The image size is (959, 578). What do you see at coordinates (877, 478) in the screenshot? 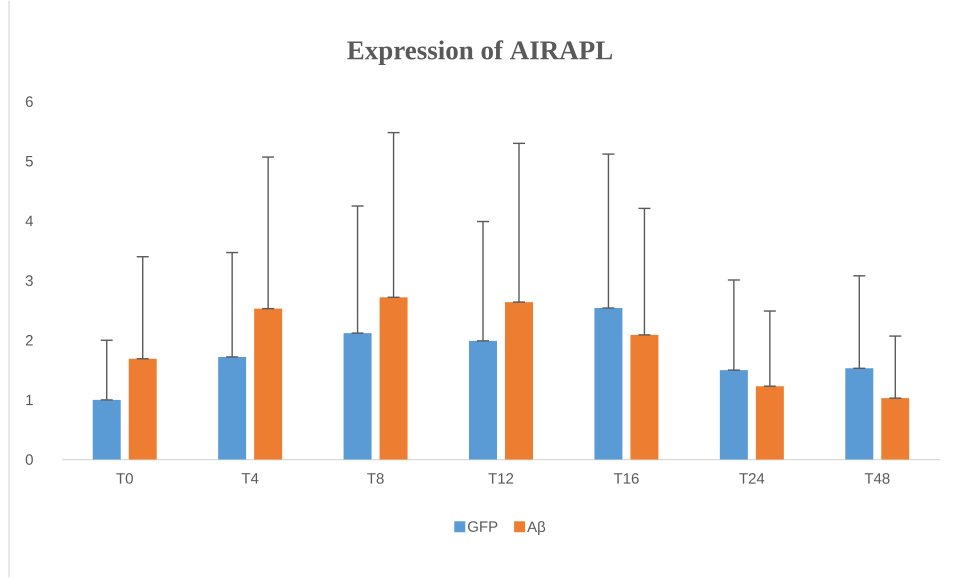
I see `x-tick-label: T48` at bounding box center [877, 478].